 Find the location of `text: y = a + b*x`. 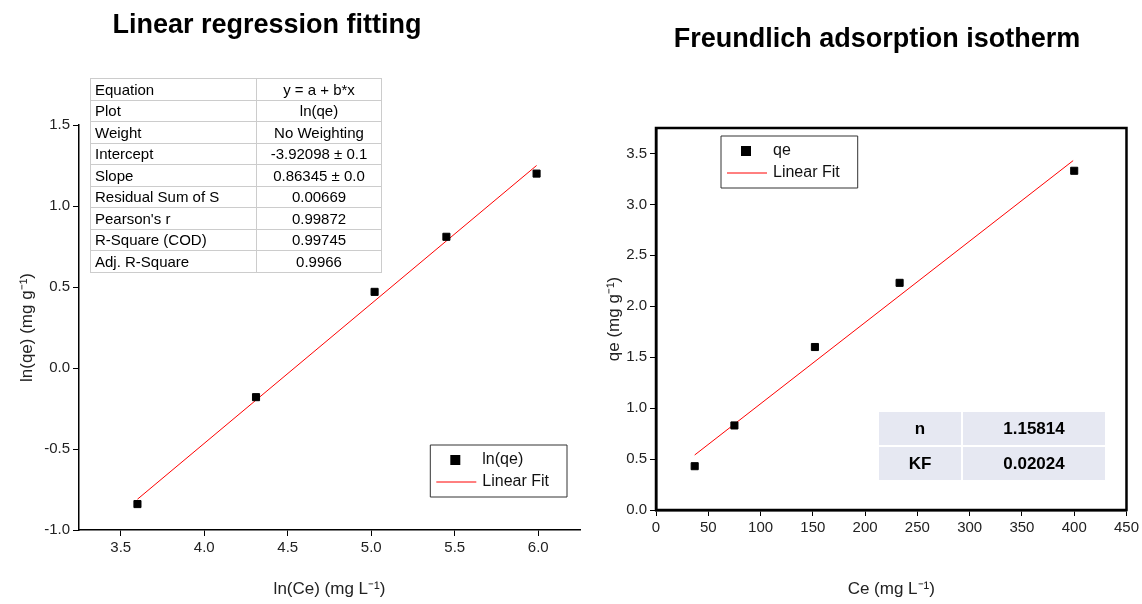

text: y = a + b*x is located at coordinates (319, 89).